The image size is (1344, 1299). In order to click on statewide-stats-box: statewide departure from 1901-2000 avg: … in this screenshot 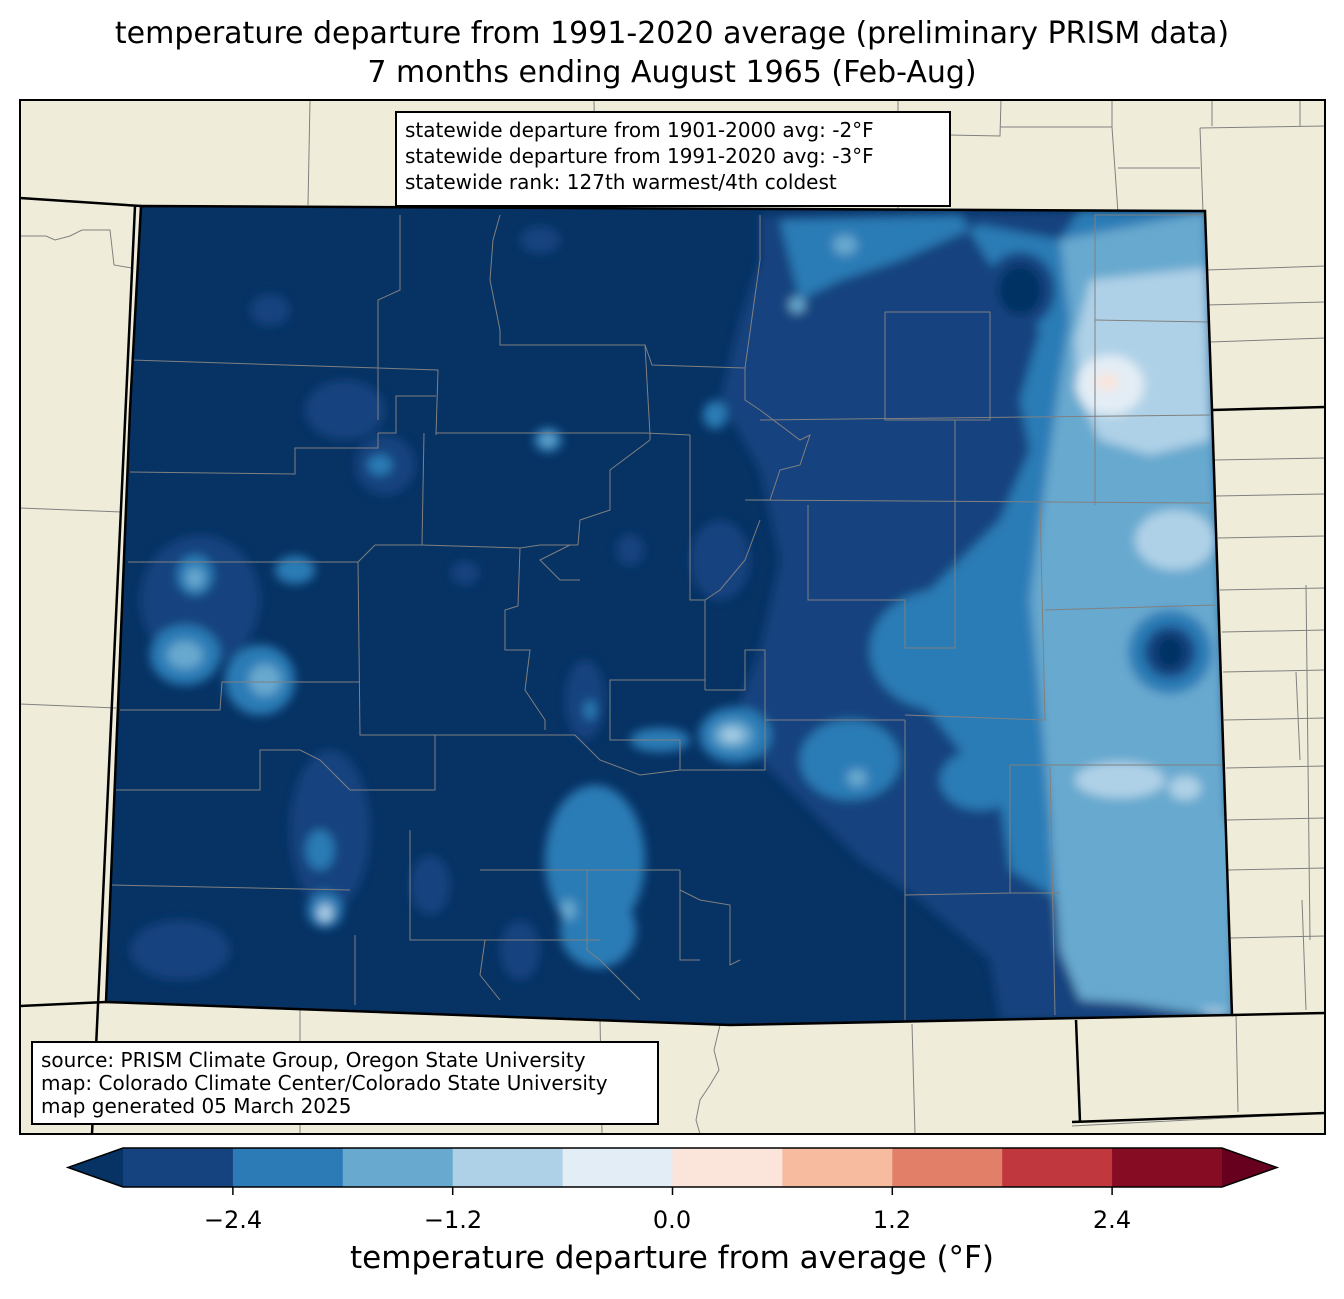, I will do `click(673, 159)`.